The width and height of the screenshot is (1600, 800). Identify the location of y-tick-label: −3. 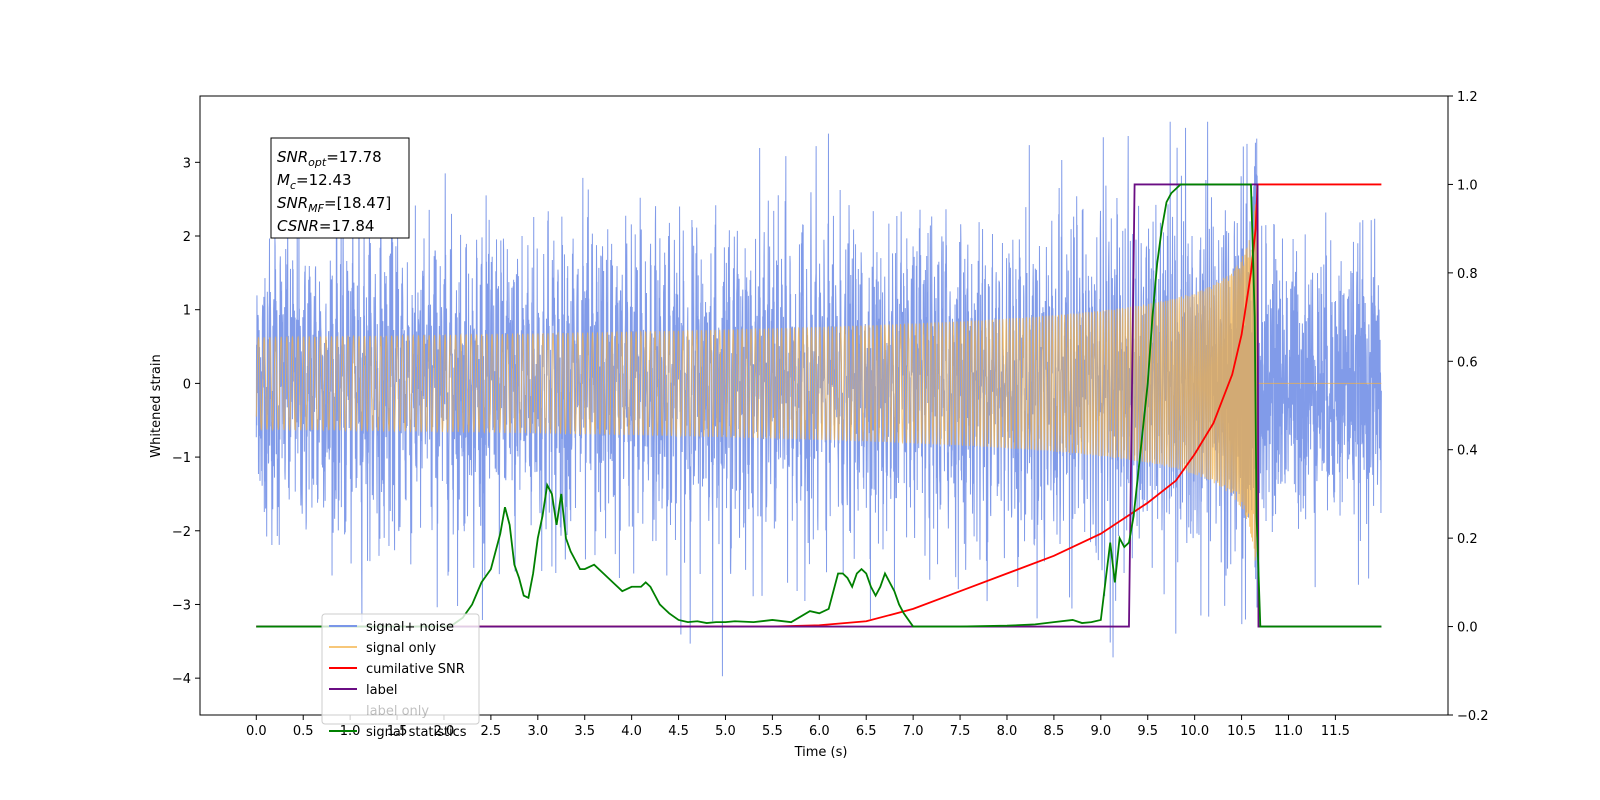
(181, 605).